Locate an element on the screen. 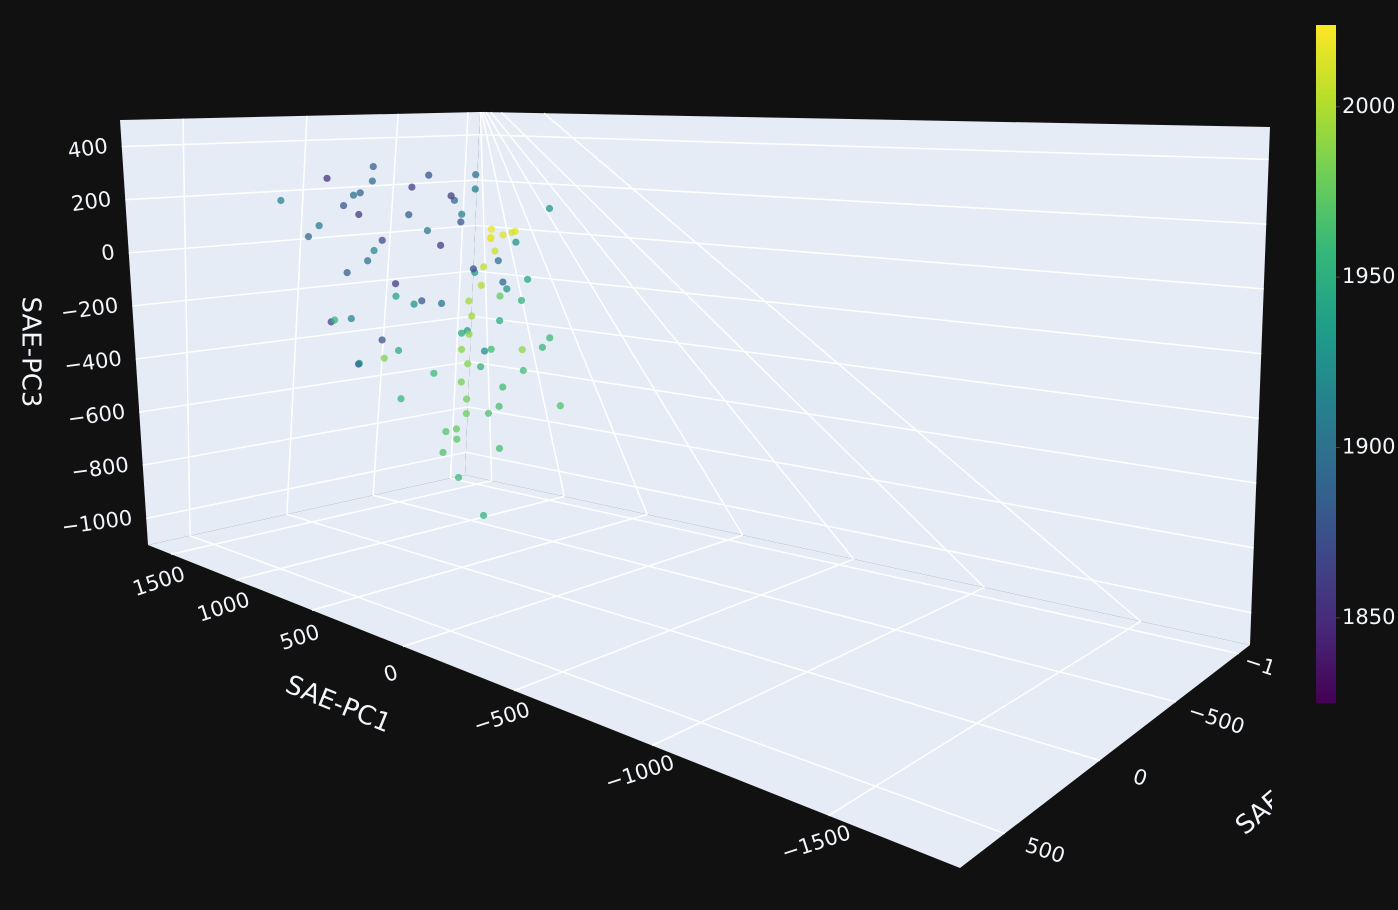 The height and width of the screenshot is (910, 1398). colorbar: 1850 1900 1950 2000 is located at coordinates (1355, 364).